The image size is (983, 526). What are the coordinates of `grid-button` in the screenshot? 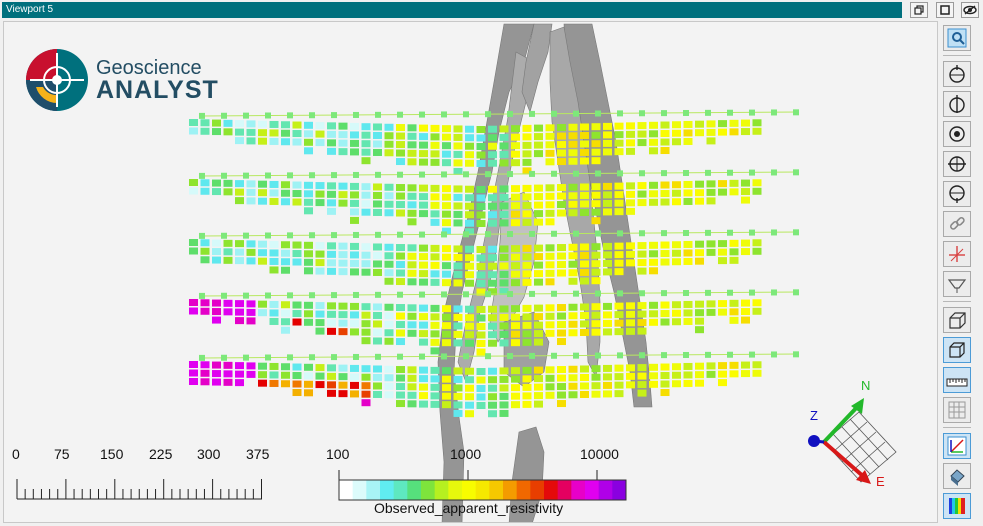 It's located at (957, 410).